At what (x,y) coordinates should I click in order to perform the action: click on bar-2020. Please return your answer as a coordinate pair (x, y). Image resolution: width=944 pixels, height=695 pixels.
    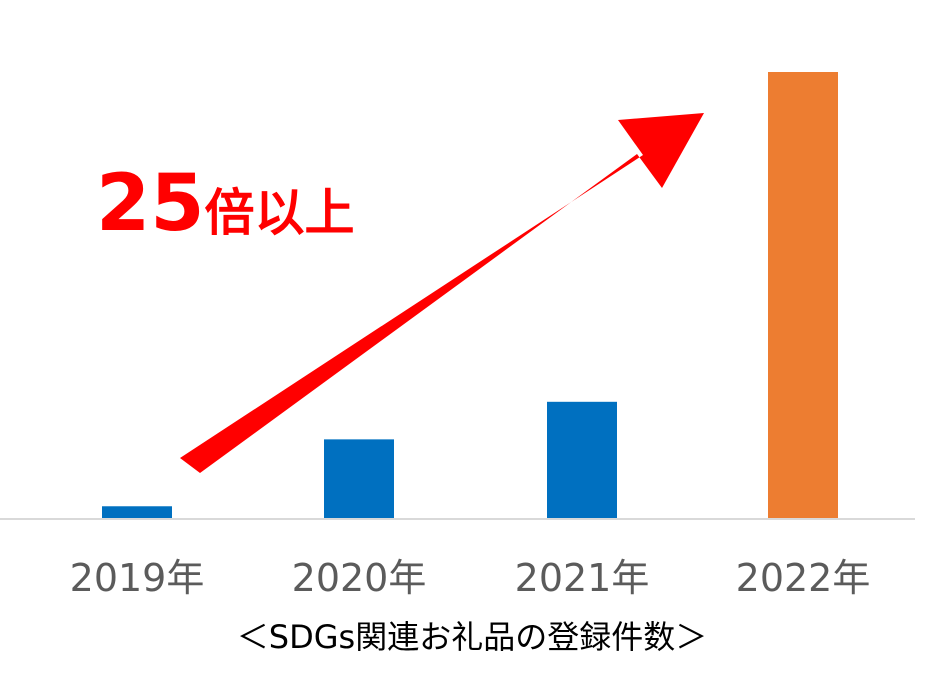
    Looking at the image, I should click on (359, 478).